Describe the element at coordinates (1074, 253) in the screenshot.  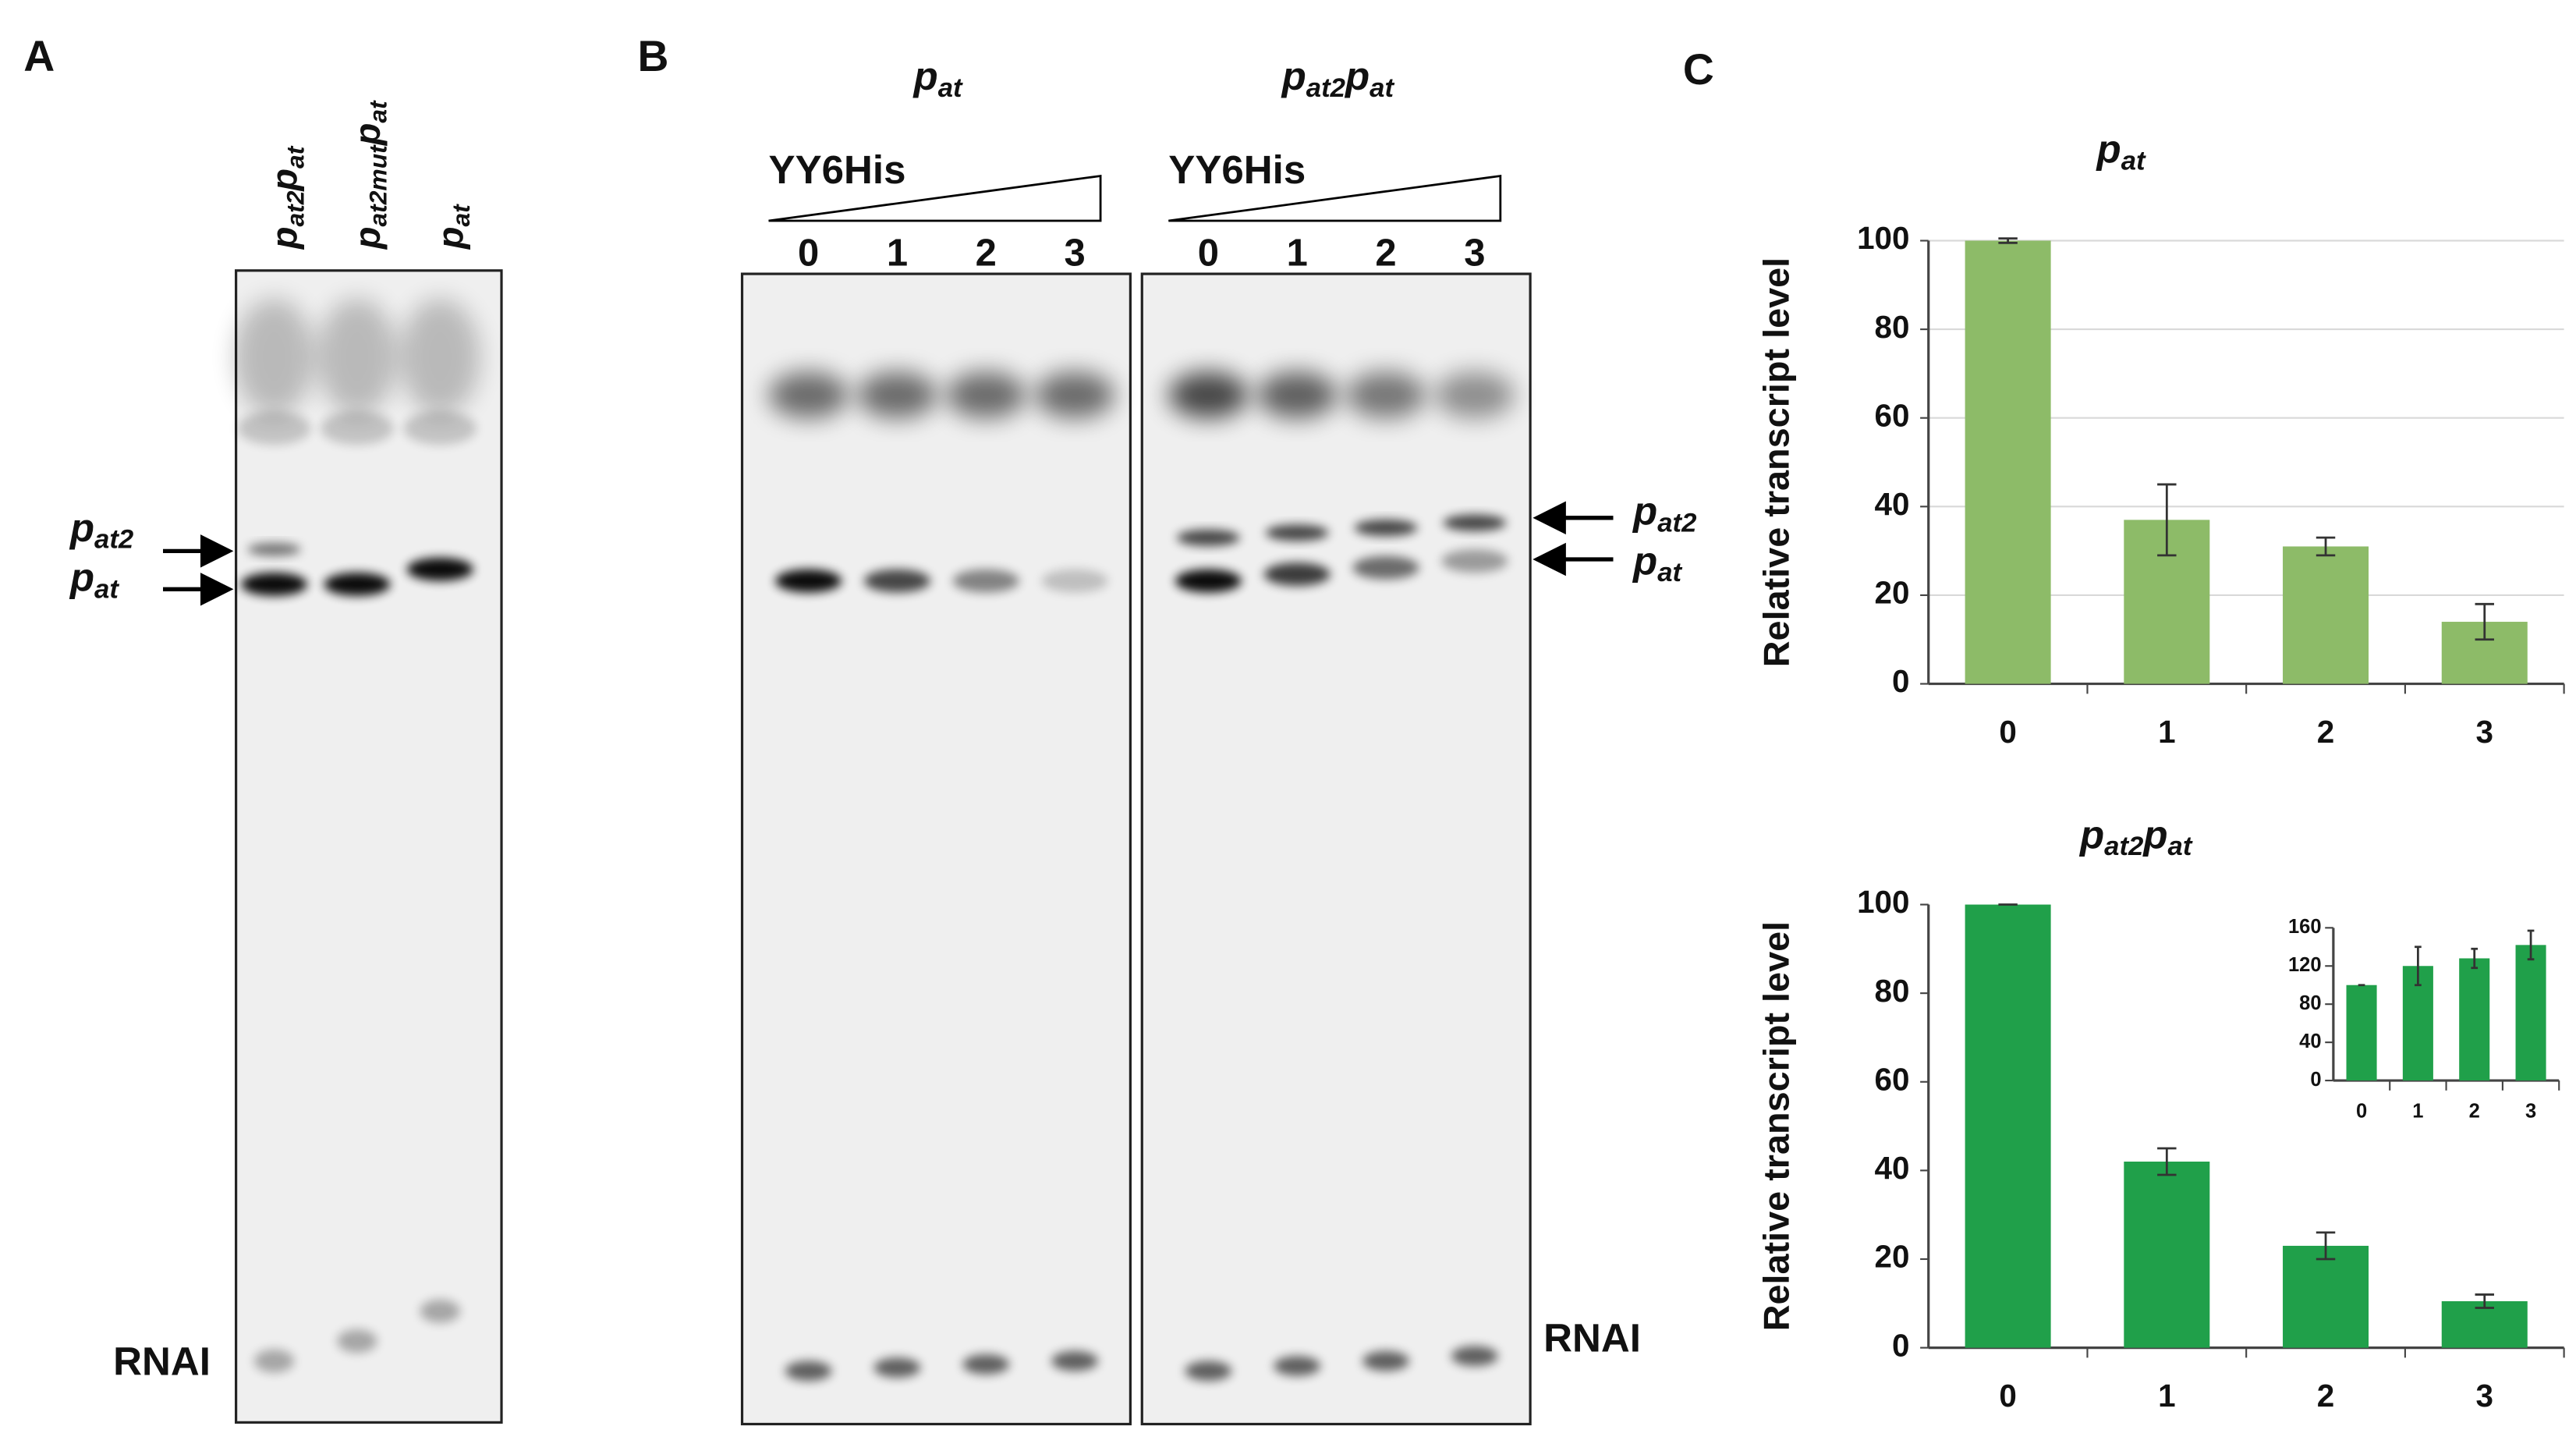
I see `lane-label: 3` at that location.